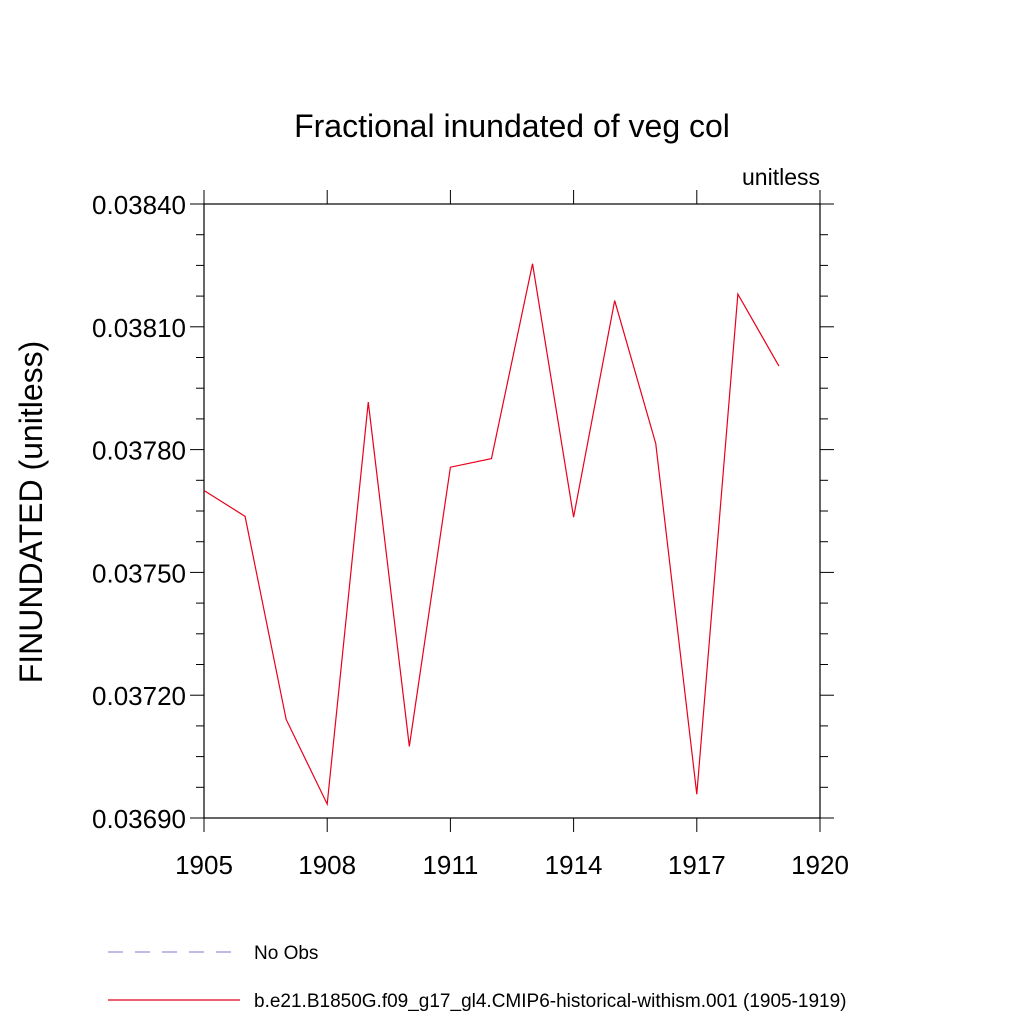 The width and height of the screenshot is (1024, 1024). What do you see at coordinates (139, 451) in the screenshot?
I see `y-tick-label: 0.03780` at bounding box center [139, 451].